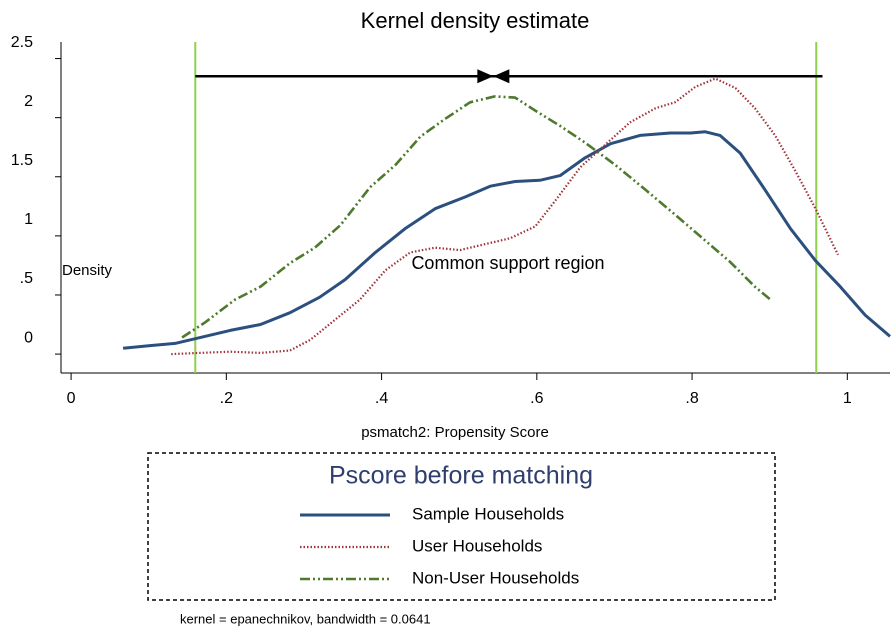 The height and width of the screenshot is (630, 896). I want to click on x-axis-label: psmatch2: Propensity Score, so click(455, 432).